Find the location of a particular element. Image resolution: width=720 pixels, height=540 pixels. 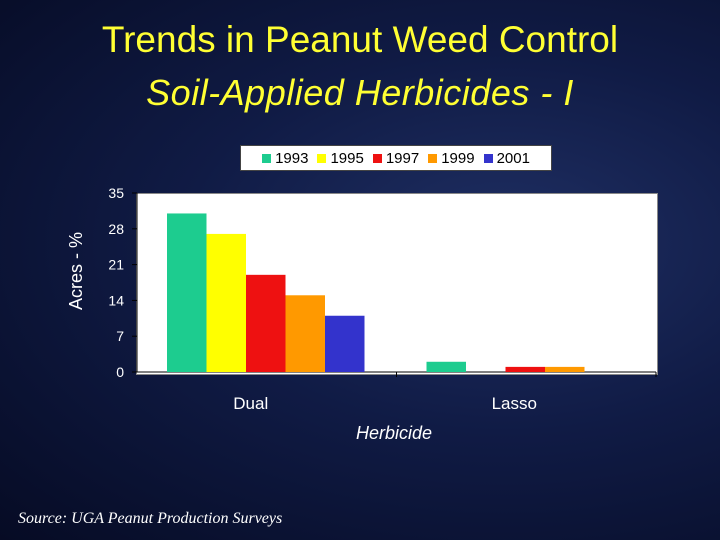

bar-1997-lasso is located at coordinates (525, 369).